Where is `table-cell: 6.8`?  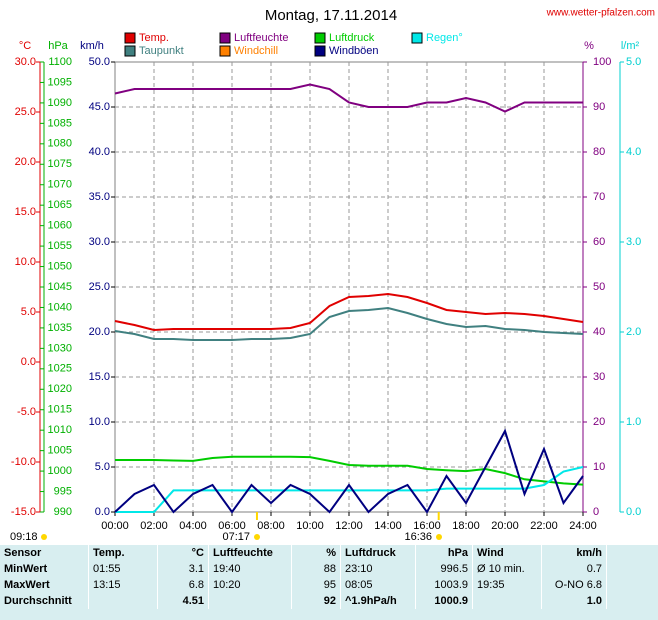
table-cell: 6.8 is located at coordinates (183, 585).